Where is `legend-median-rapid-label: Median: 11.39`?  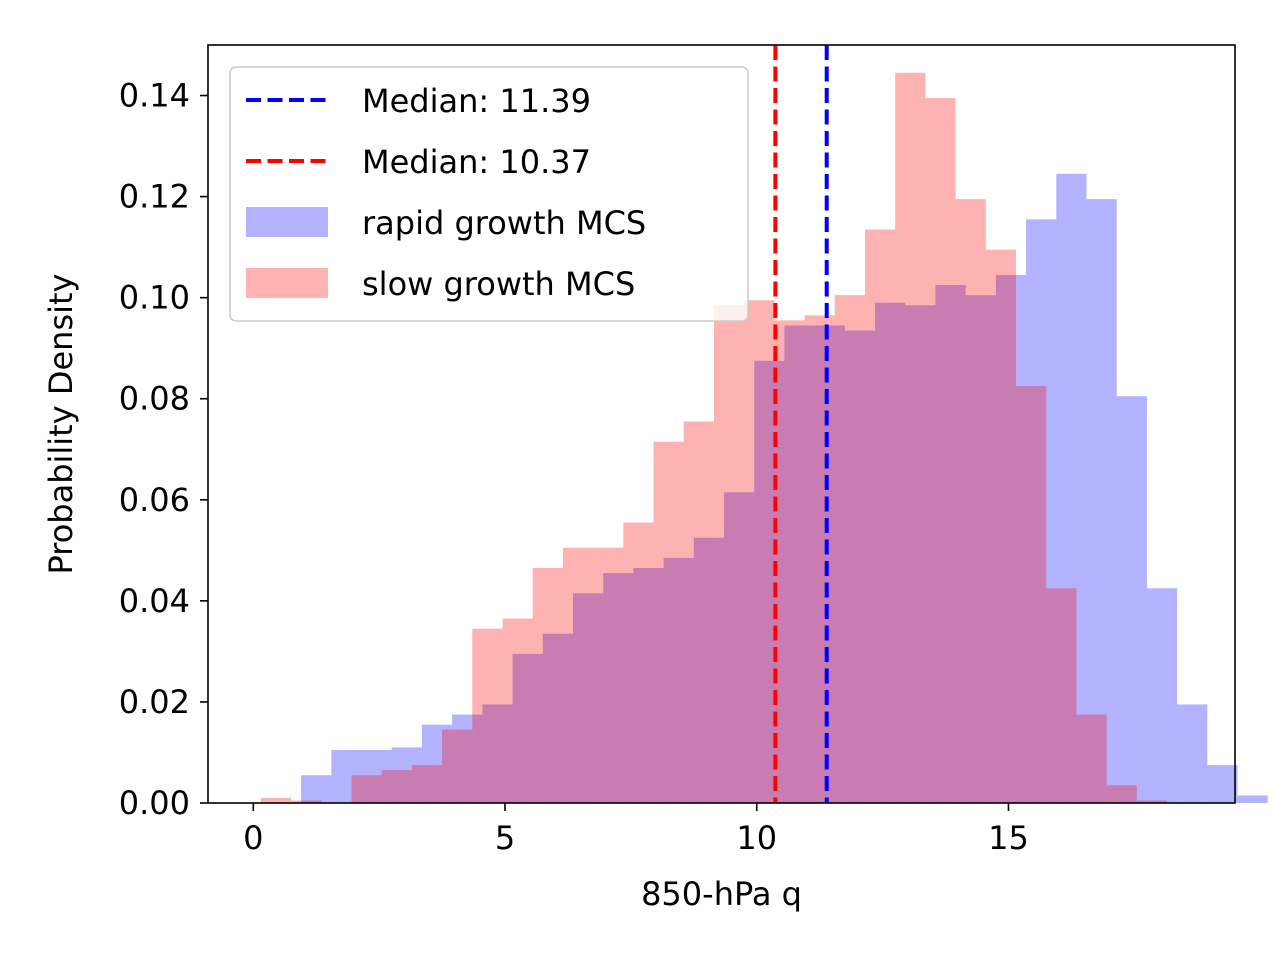 legend-median-rapid-label: Median: 11.39 is located at coordinates (476, 101).